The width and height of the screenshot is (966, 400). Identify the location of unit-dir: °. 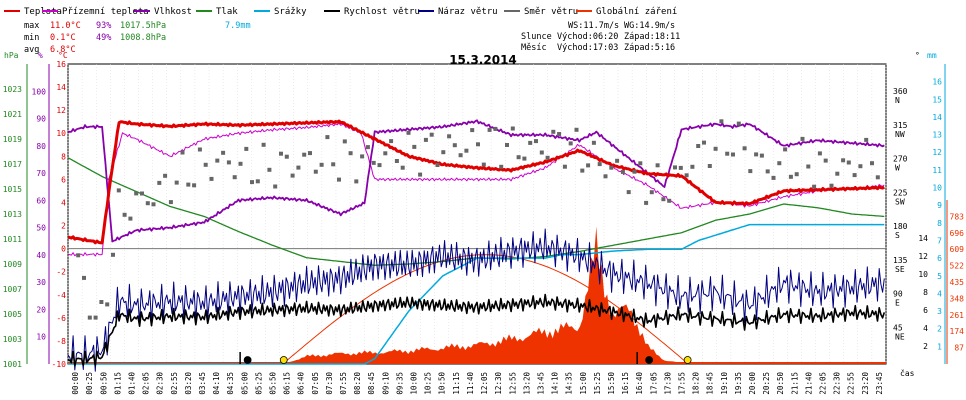
(917, 55).